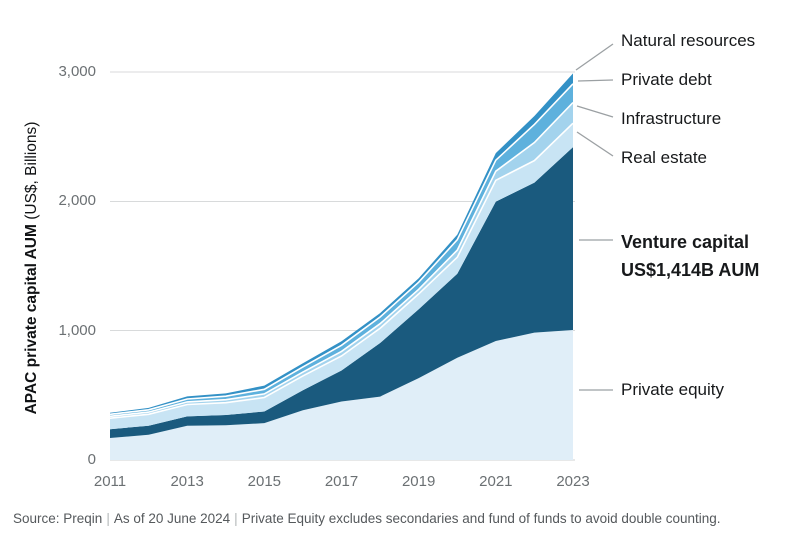 The image size is (800, 539). What do you see at coordinates (341, 395) in the screenshot?
I see `area-private-equity` at bounding box center [341, 395].